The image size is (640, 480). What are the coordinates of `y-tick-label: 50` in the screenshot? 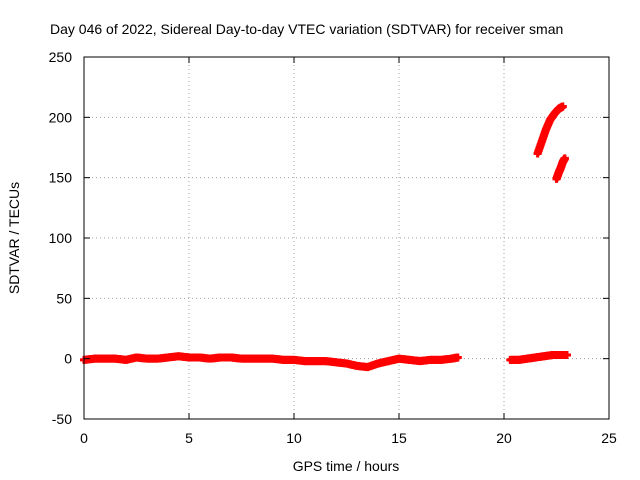 It's located at (64, 298).